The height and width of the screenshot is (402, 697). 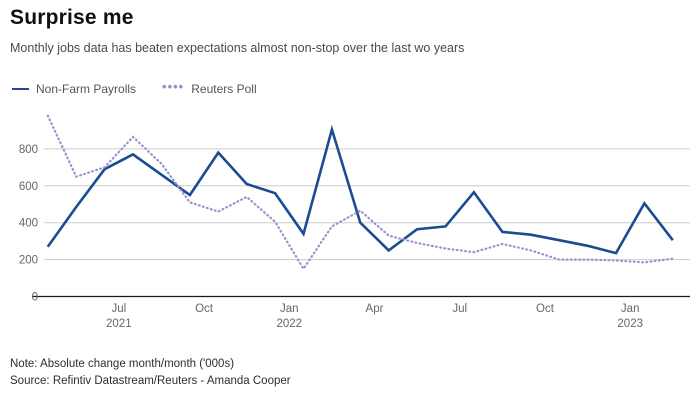 What do you see at coordinates (86, 89) in the screenshot?
I see `legend-label-nfp: Non-Farm Payrolls` at bounding box center [86, 89].